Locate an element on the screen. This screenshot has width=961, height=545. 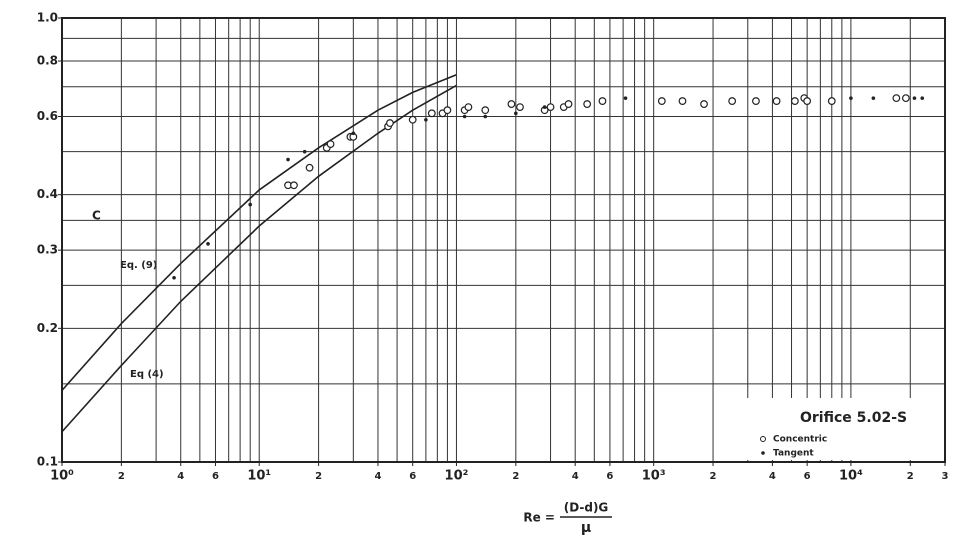
y-axis-label: C is located at coordinates (96, 216).